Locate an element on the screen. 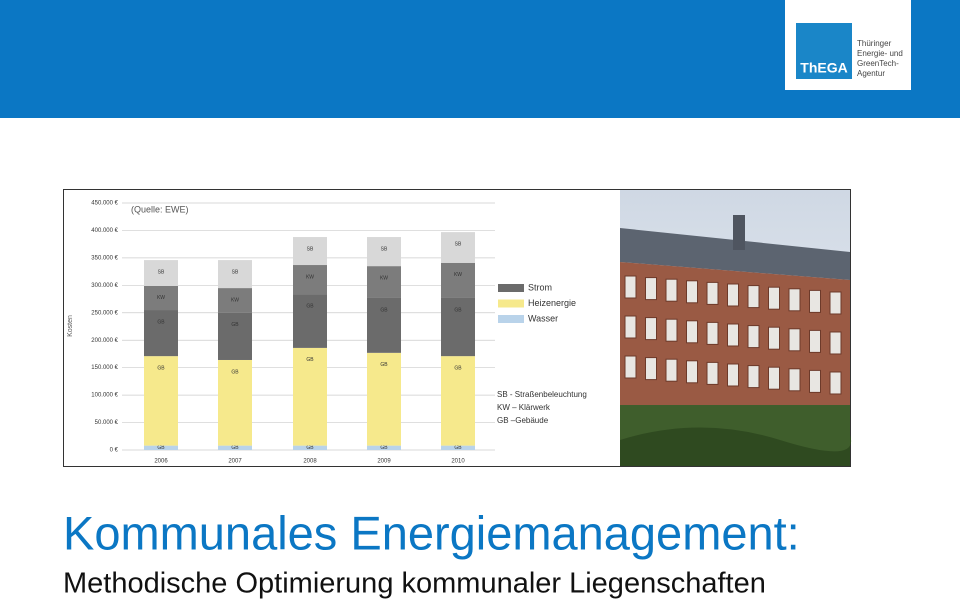 Image resolution: width=960 pixels, height=604 pixels. photo-windows is located at coordinates (733, 335).